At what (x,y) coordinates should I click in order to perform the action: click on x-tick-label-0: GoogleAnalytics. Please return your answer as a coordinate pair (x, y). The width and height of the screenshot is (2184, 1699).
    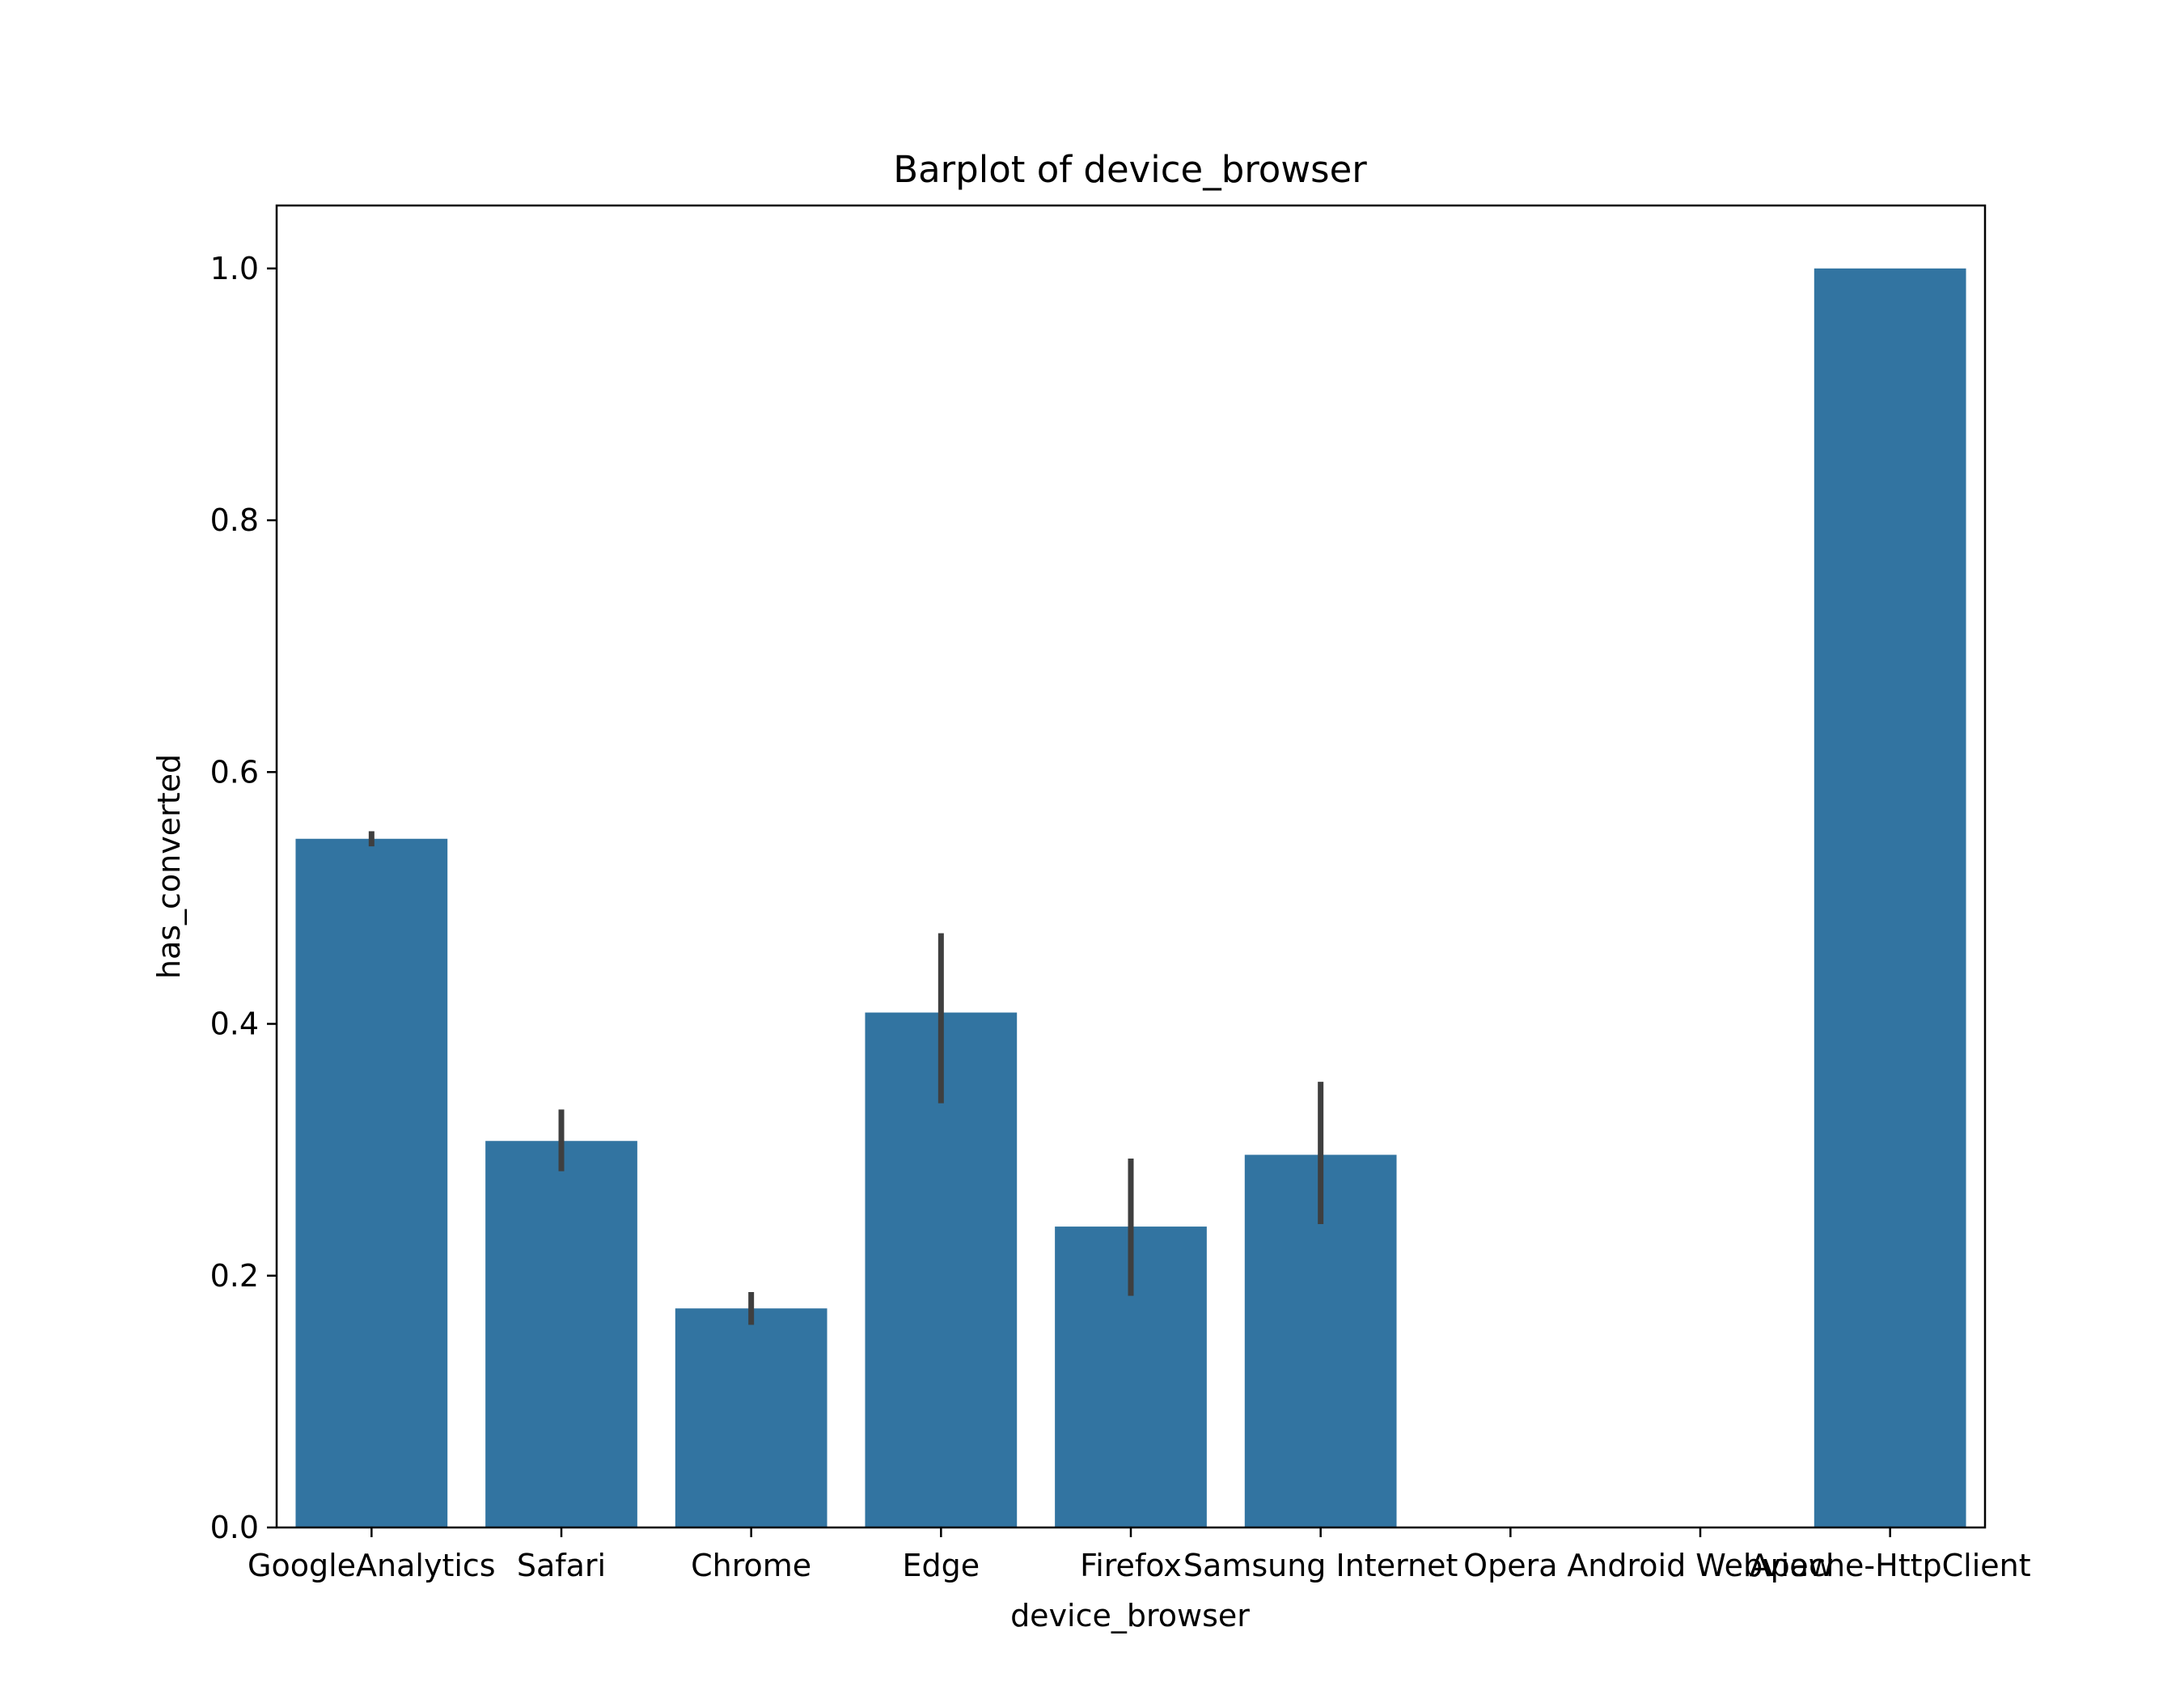
    Looking at the image, I should click on (372, 1565).